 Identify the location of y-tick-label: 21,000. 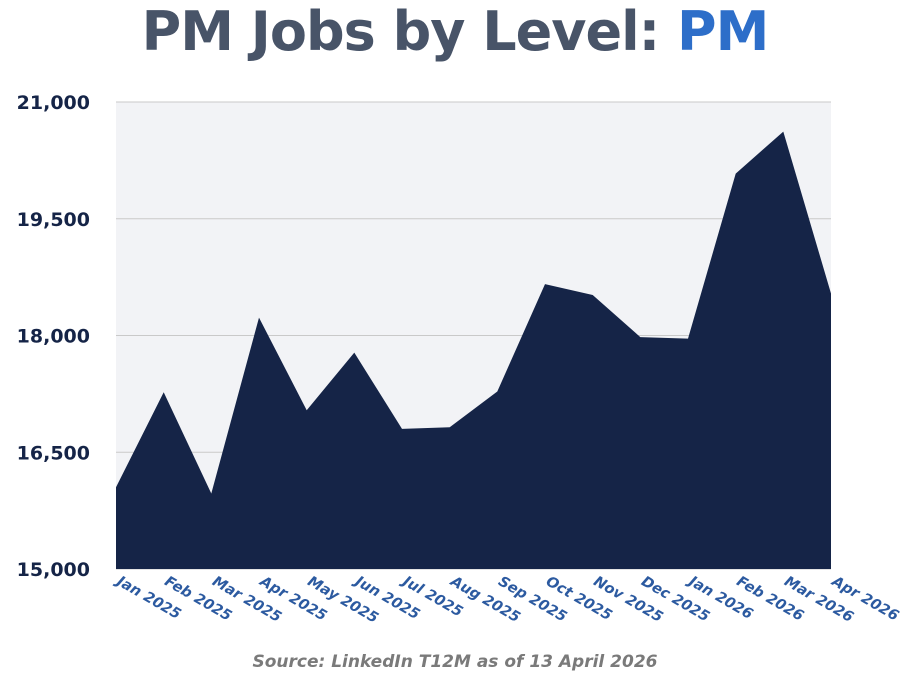
(53, 103).